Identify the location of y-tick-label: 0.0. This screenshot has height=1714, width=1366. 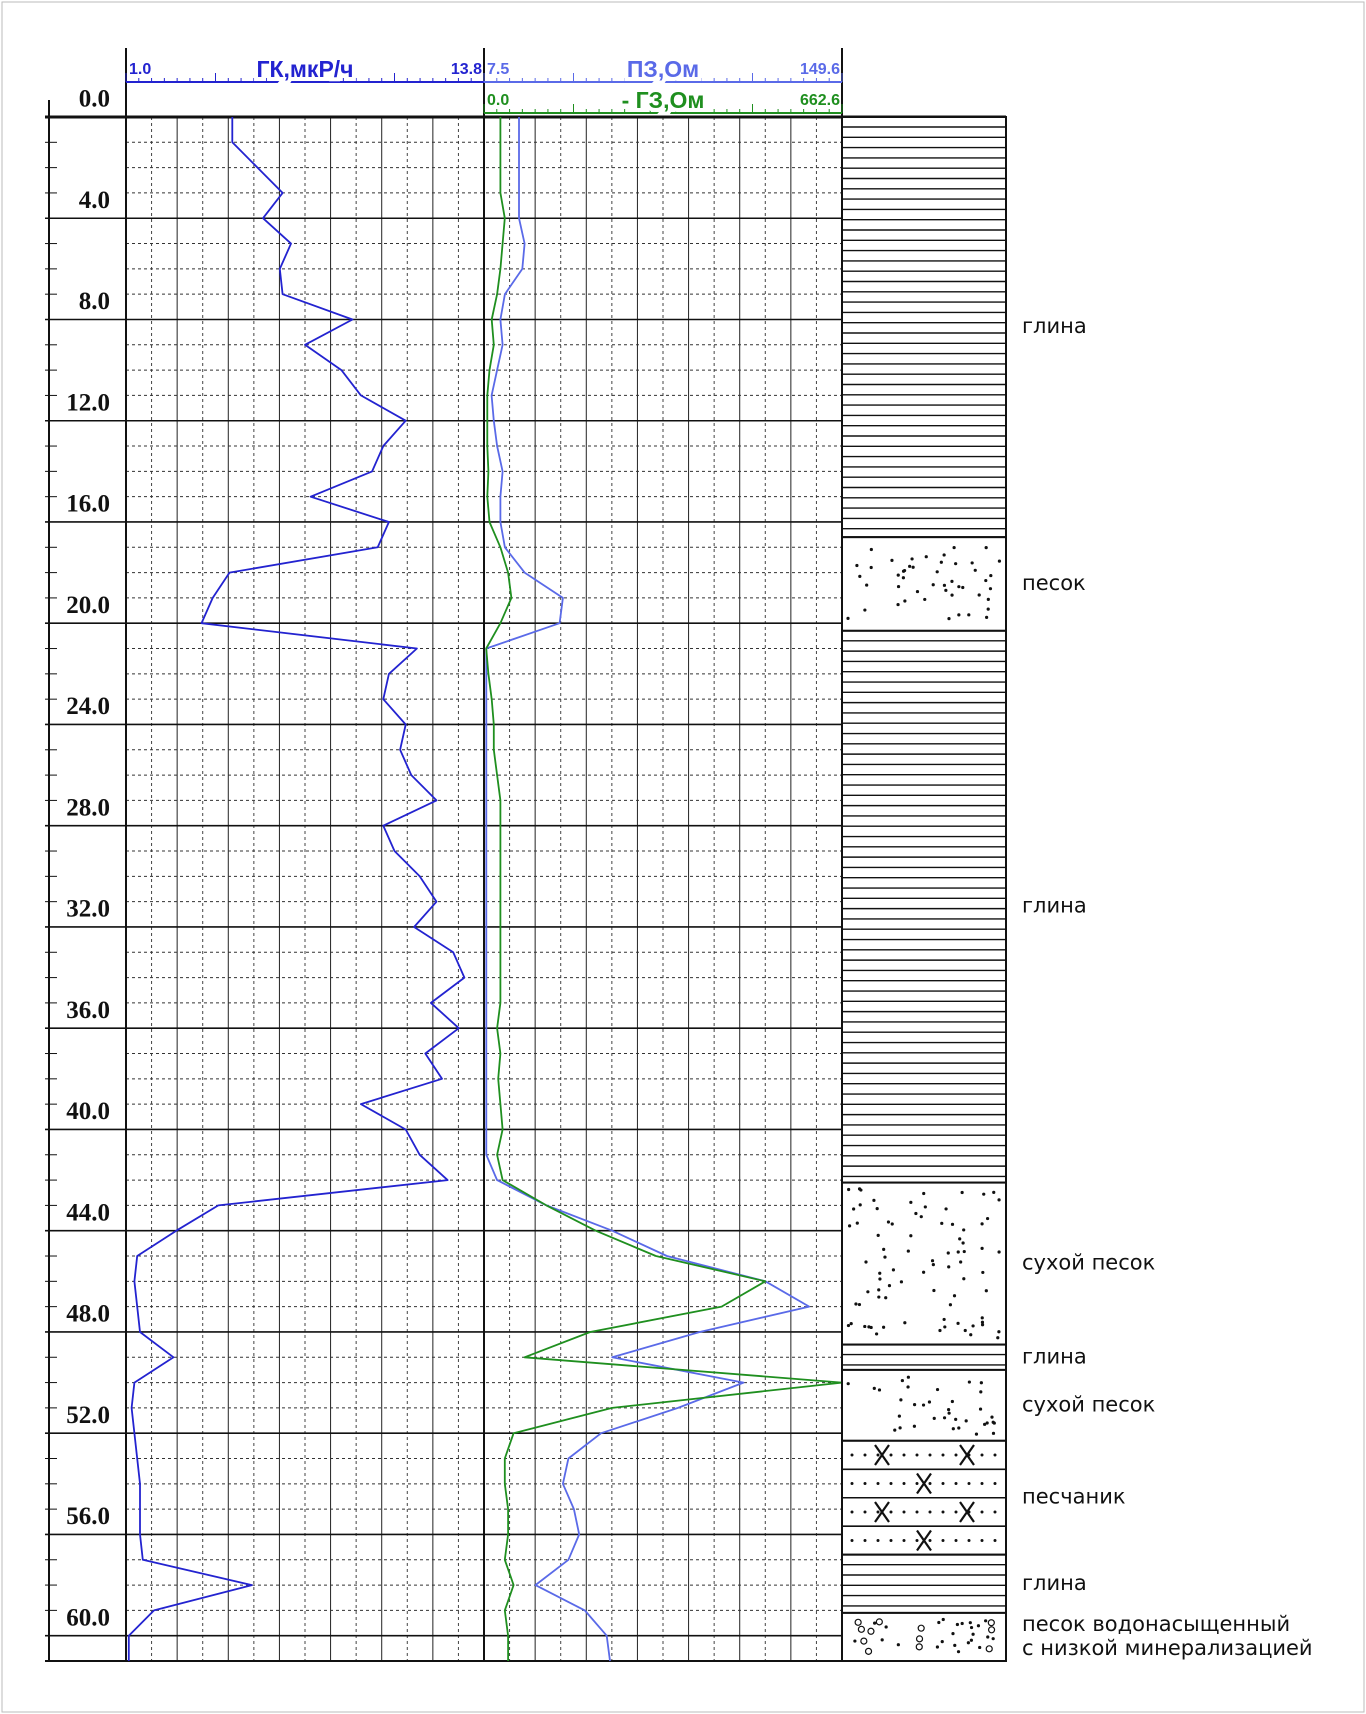
(94, 99).